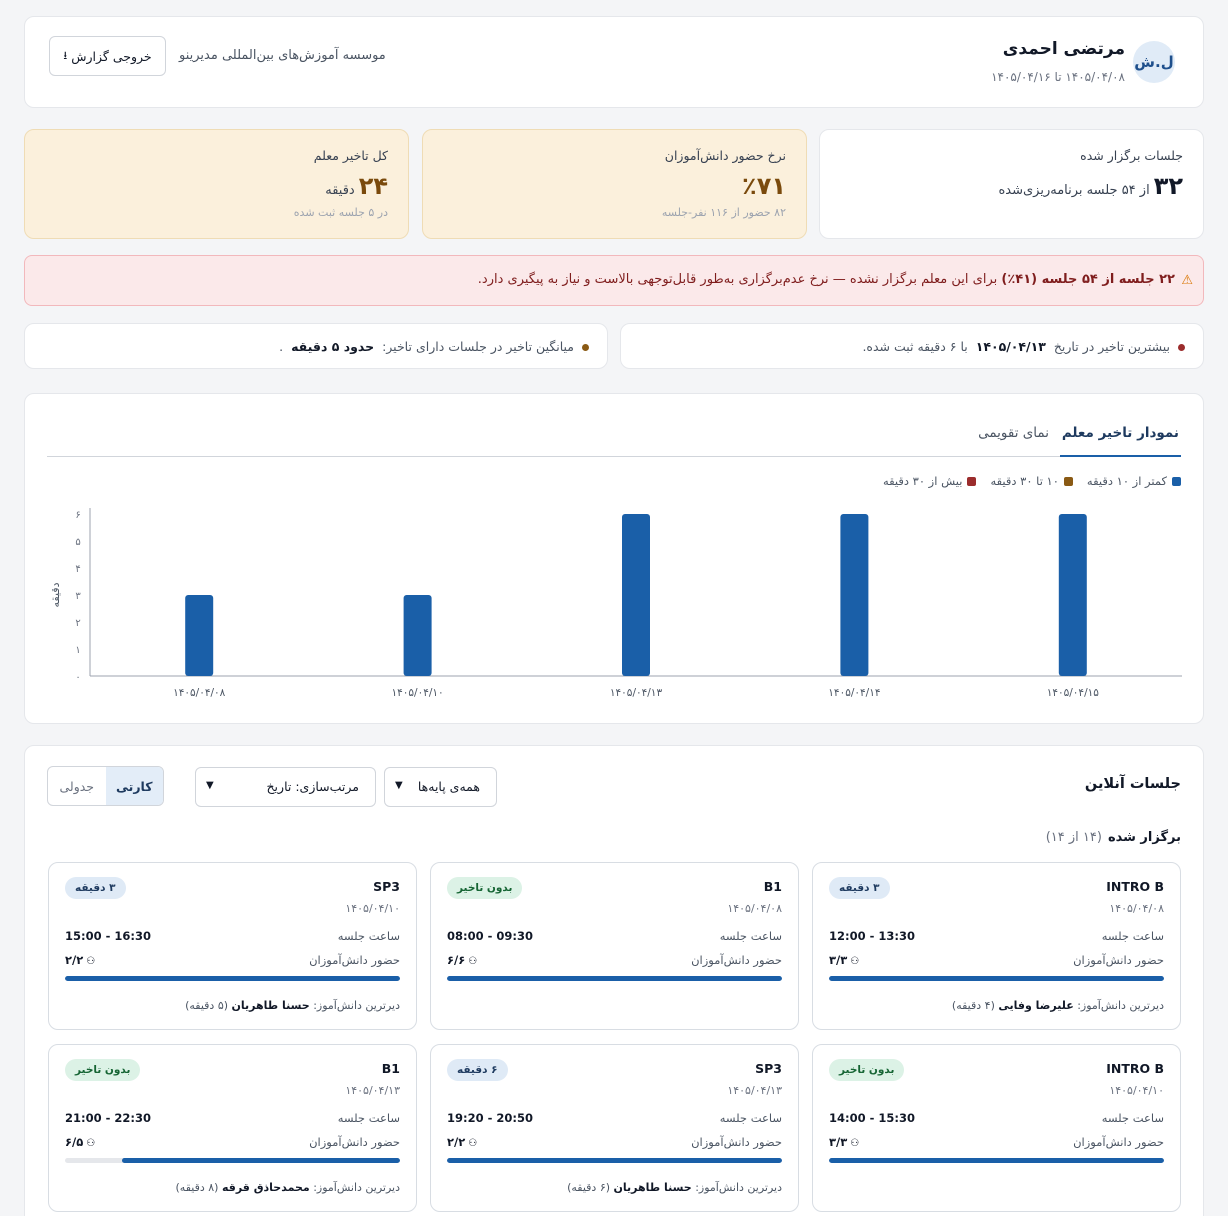 Image resolution: width=1228 pixels, height=1216 pixels. Describe the element at coordinates (78, 596) in the screenshot. I see `y-tick-label: ۳` at that location.